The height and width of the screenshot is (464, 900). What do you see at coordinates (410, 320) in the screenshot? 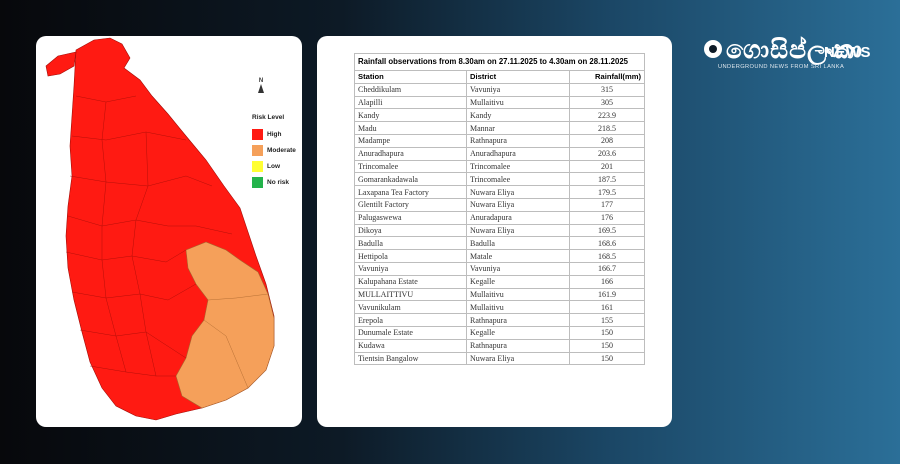
I see `cell-station: Erepola` at bounding box center [410, 320].